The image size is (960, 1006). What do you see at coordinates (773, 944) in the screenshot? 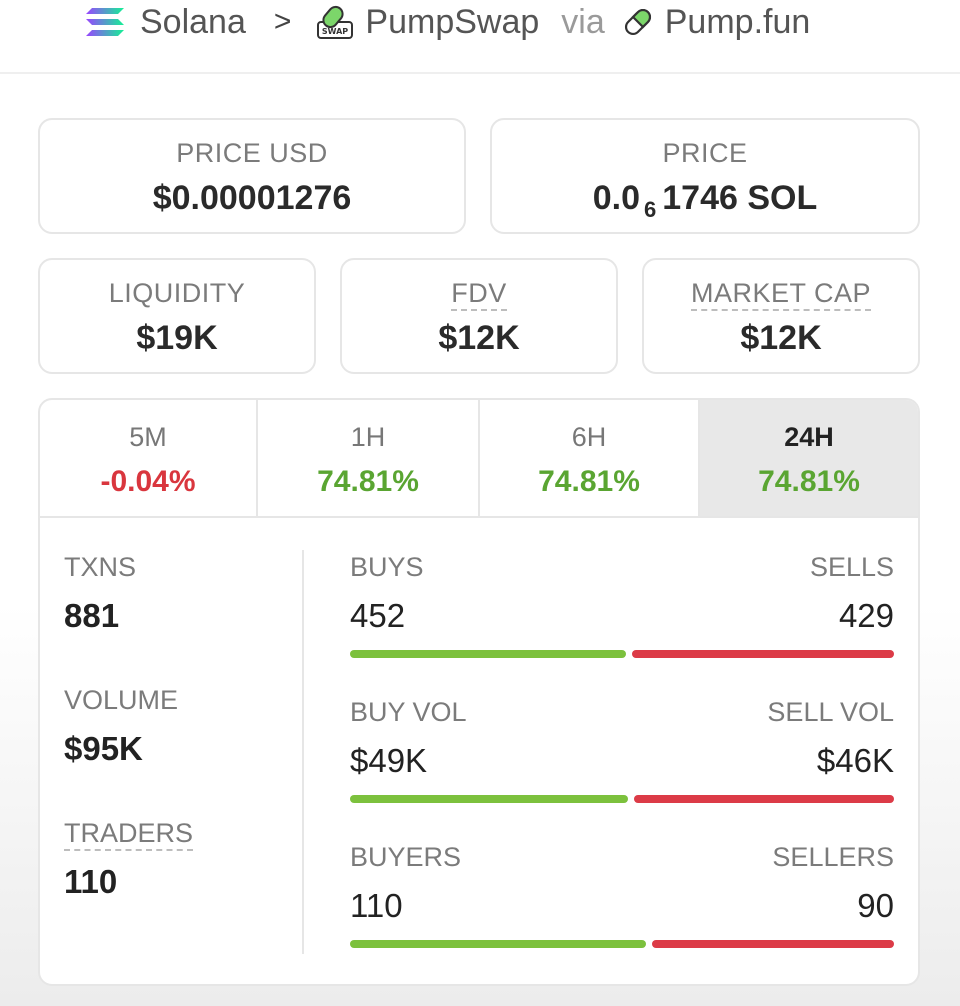
I see `sellers-bar-segment` at bounding box center [773, 944].